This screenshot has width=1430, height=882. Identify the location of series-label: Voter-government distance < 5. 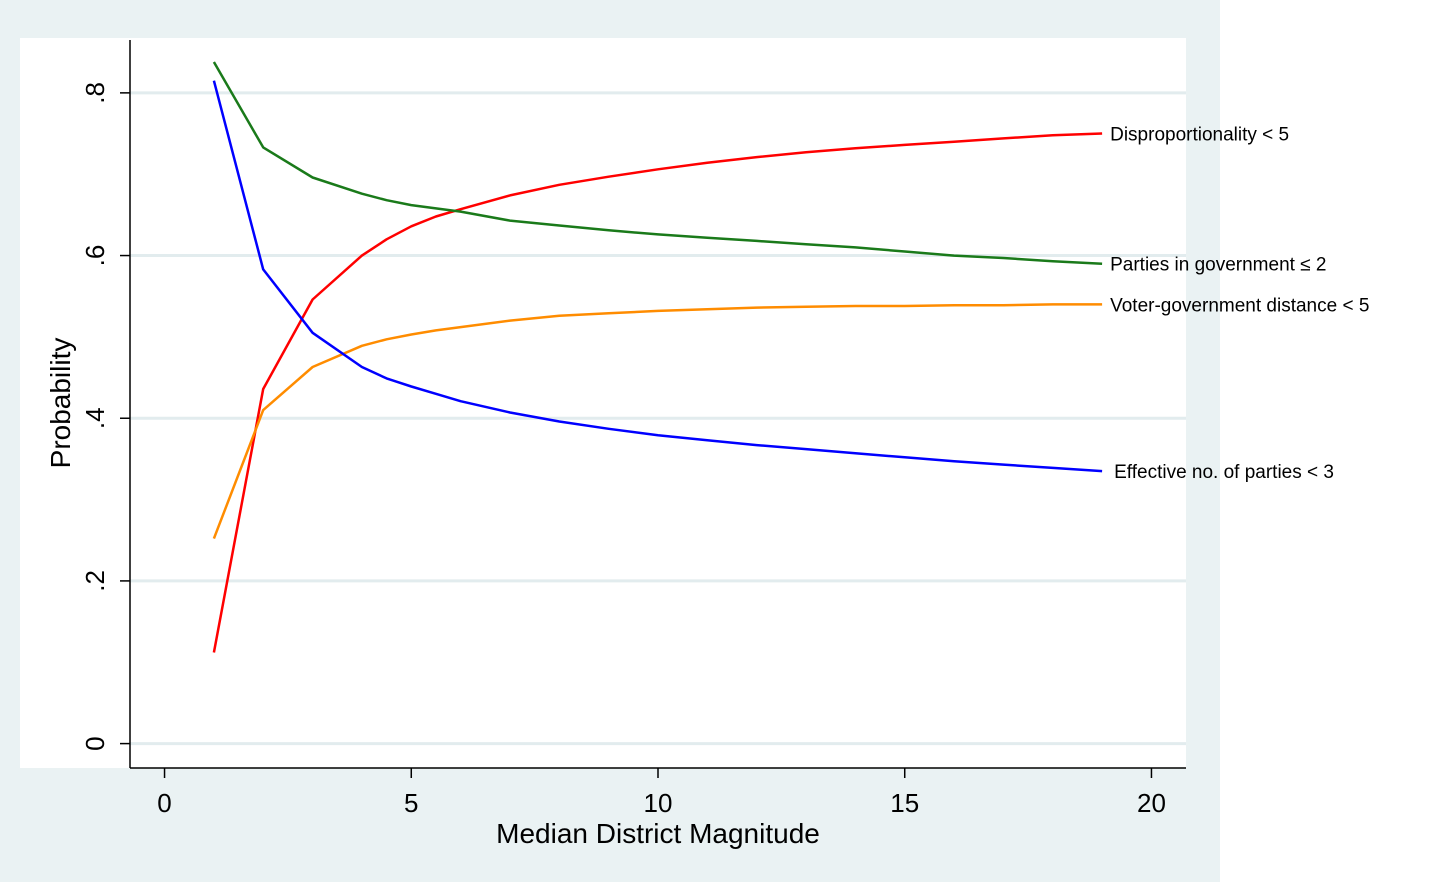
(1239, 305).